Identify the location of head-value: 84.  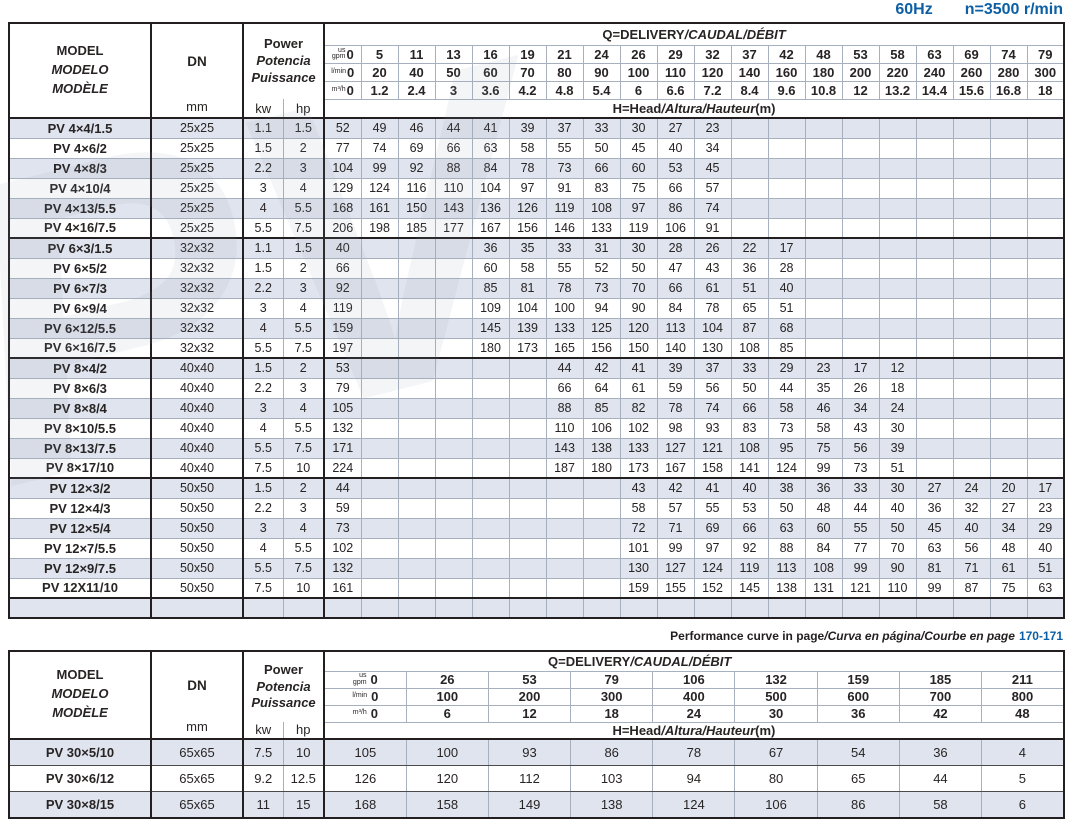
(675, 308).